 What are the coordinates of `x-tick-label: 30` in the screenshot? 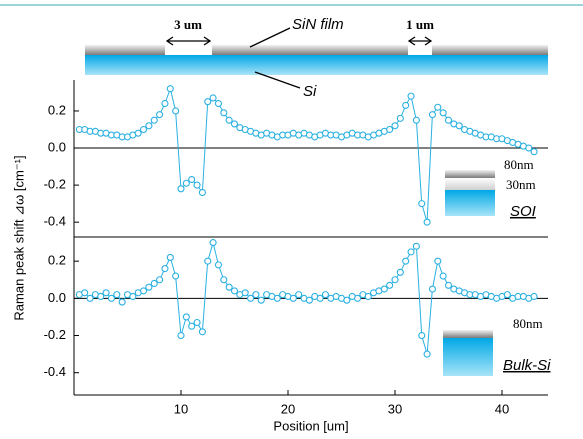 It's located at (395, 408).